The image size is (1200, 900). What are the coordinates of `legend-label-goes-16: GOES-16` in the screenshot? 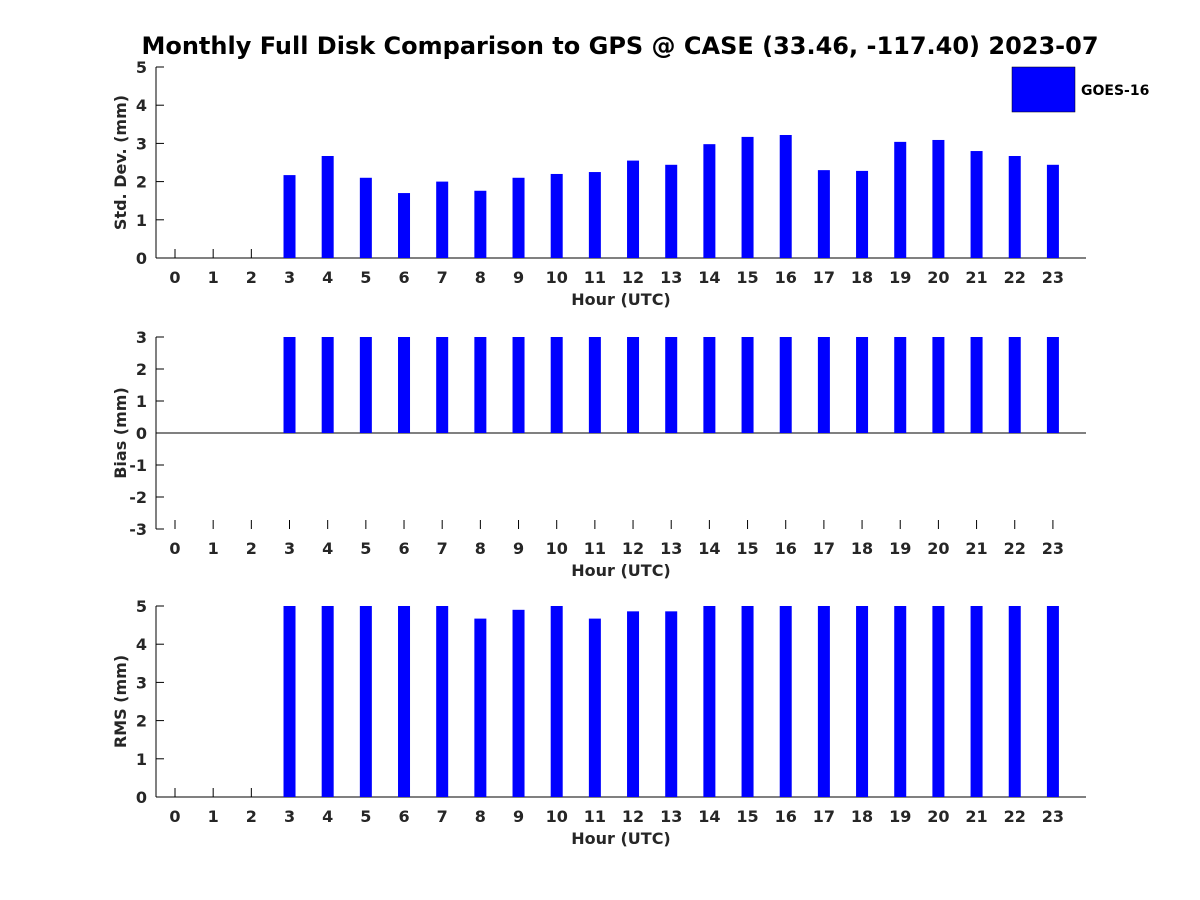 It's located at (1115, 91).